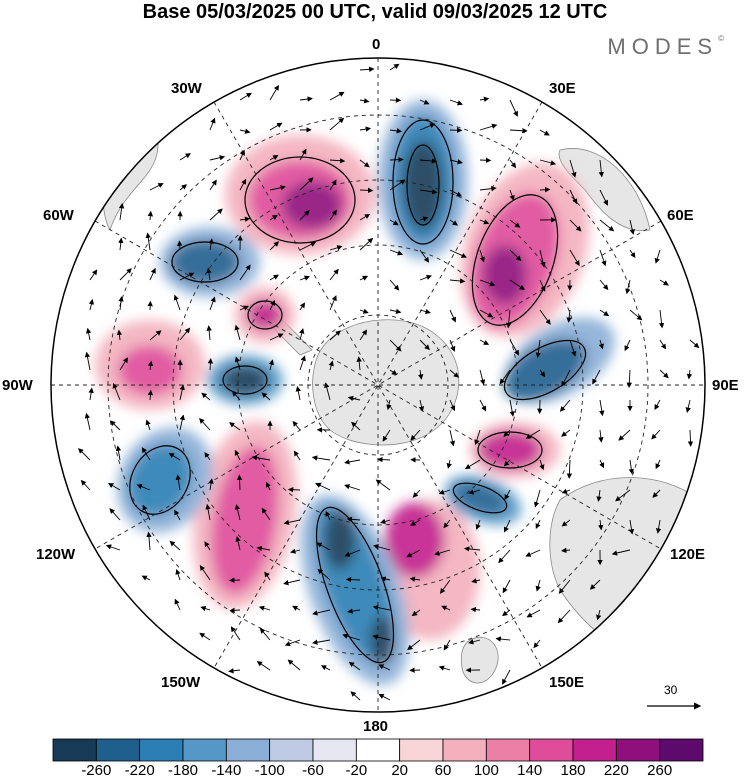  I want to click on colorbar-tick-label: -20, so click(356, 770).